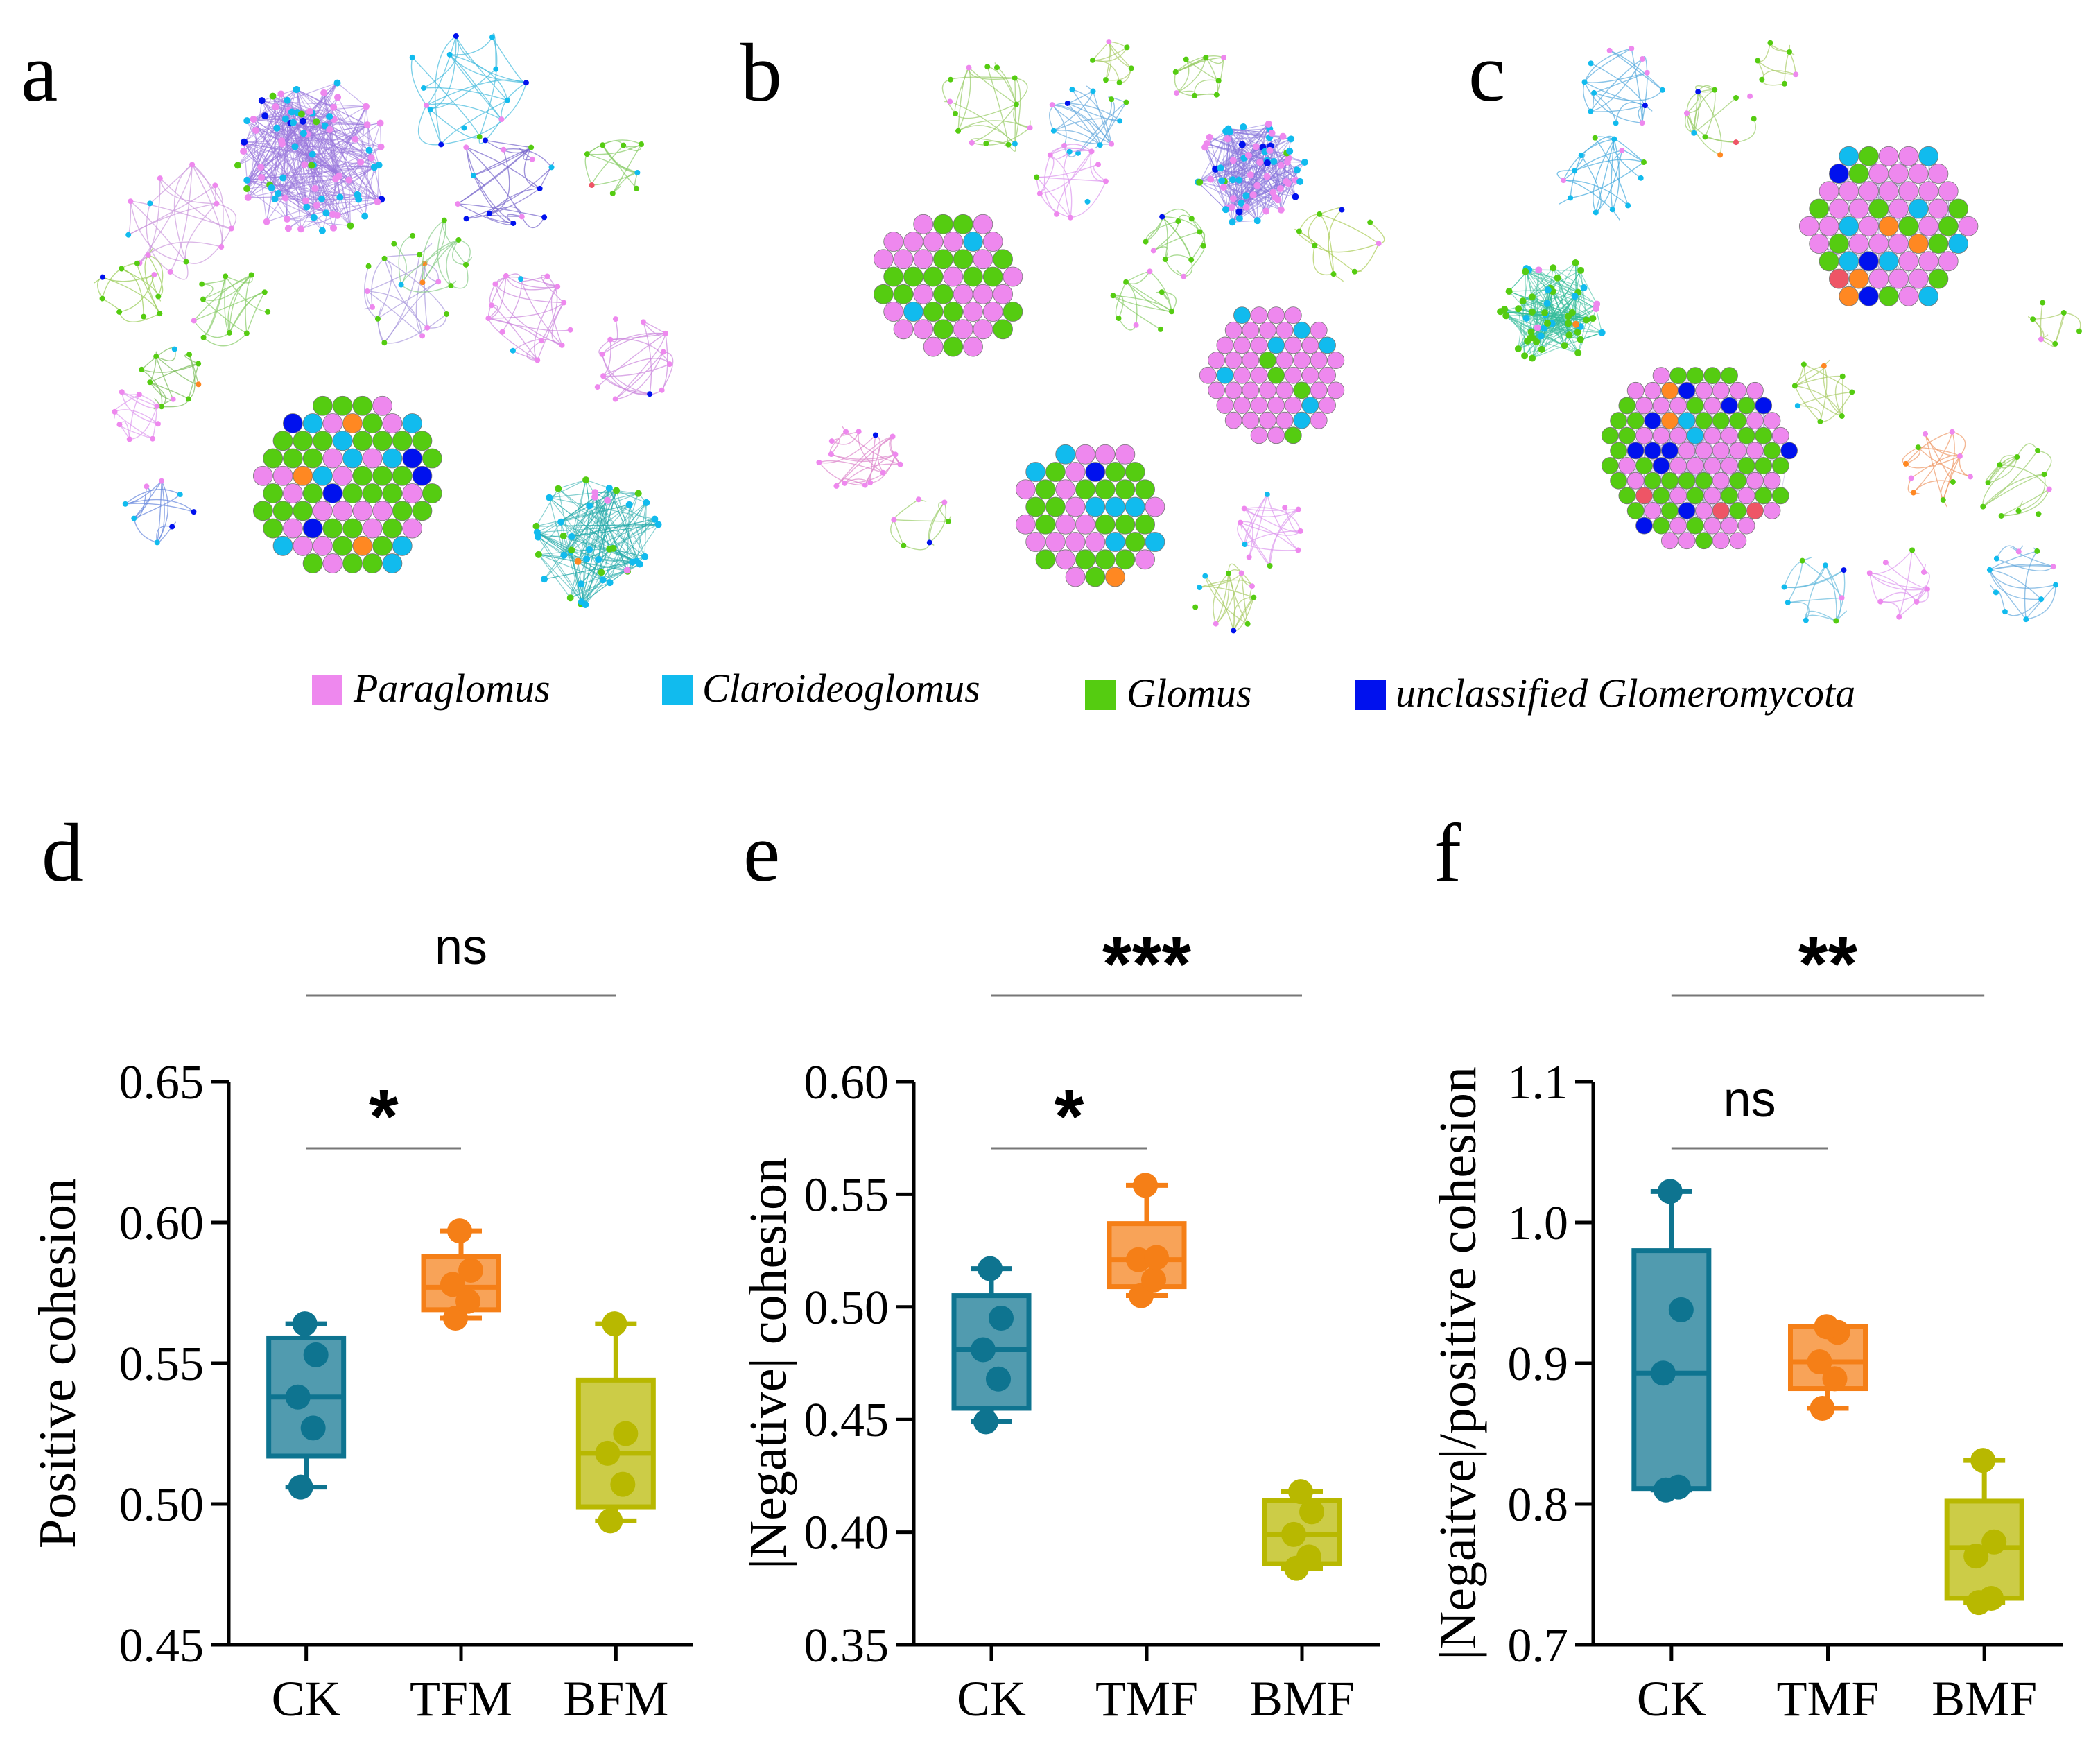 The width and height of the screenshot is (2100, 1746). Describe the element at coordinates (1827, 1699) in the screenshot. I see `x-tick-label: TMF` at that location.